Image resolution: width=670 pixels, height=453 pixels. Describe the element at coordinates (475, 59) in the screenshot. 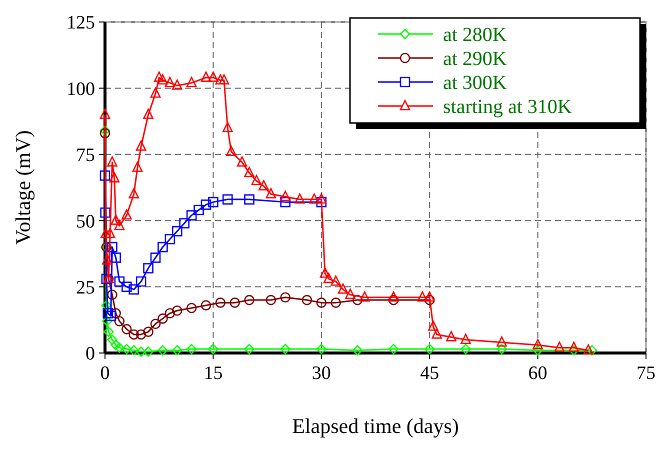

I see `legend-label: at 290K` at that location.